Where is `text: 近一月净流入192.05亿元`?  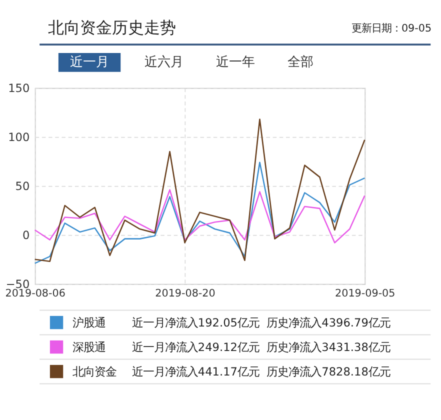 text: 近一月净流入192.05亿元 is located at coordinates (196, 323).